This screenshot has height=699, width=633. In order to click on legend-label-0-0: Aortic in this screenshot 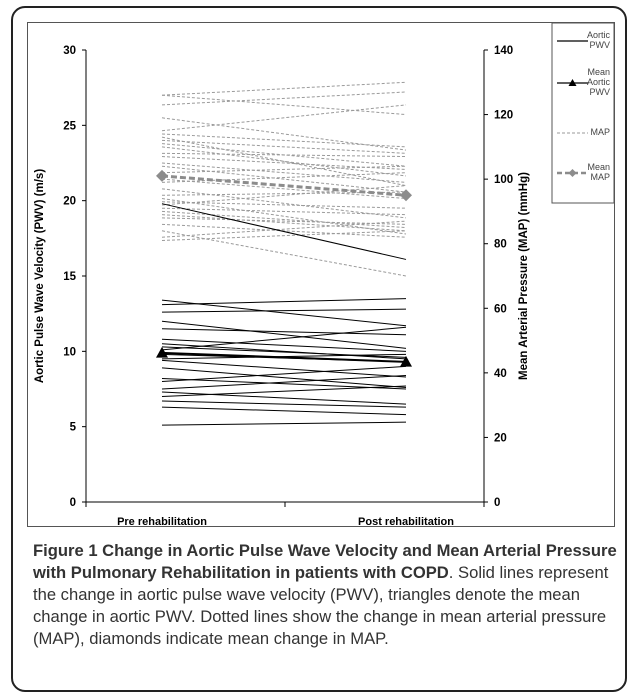, I will do `click(599, 35)`.